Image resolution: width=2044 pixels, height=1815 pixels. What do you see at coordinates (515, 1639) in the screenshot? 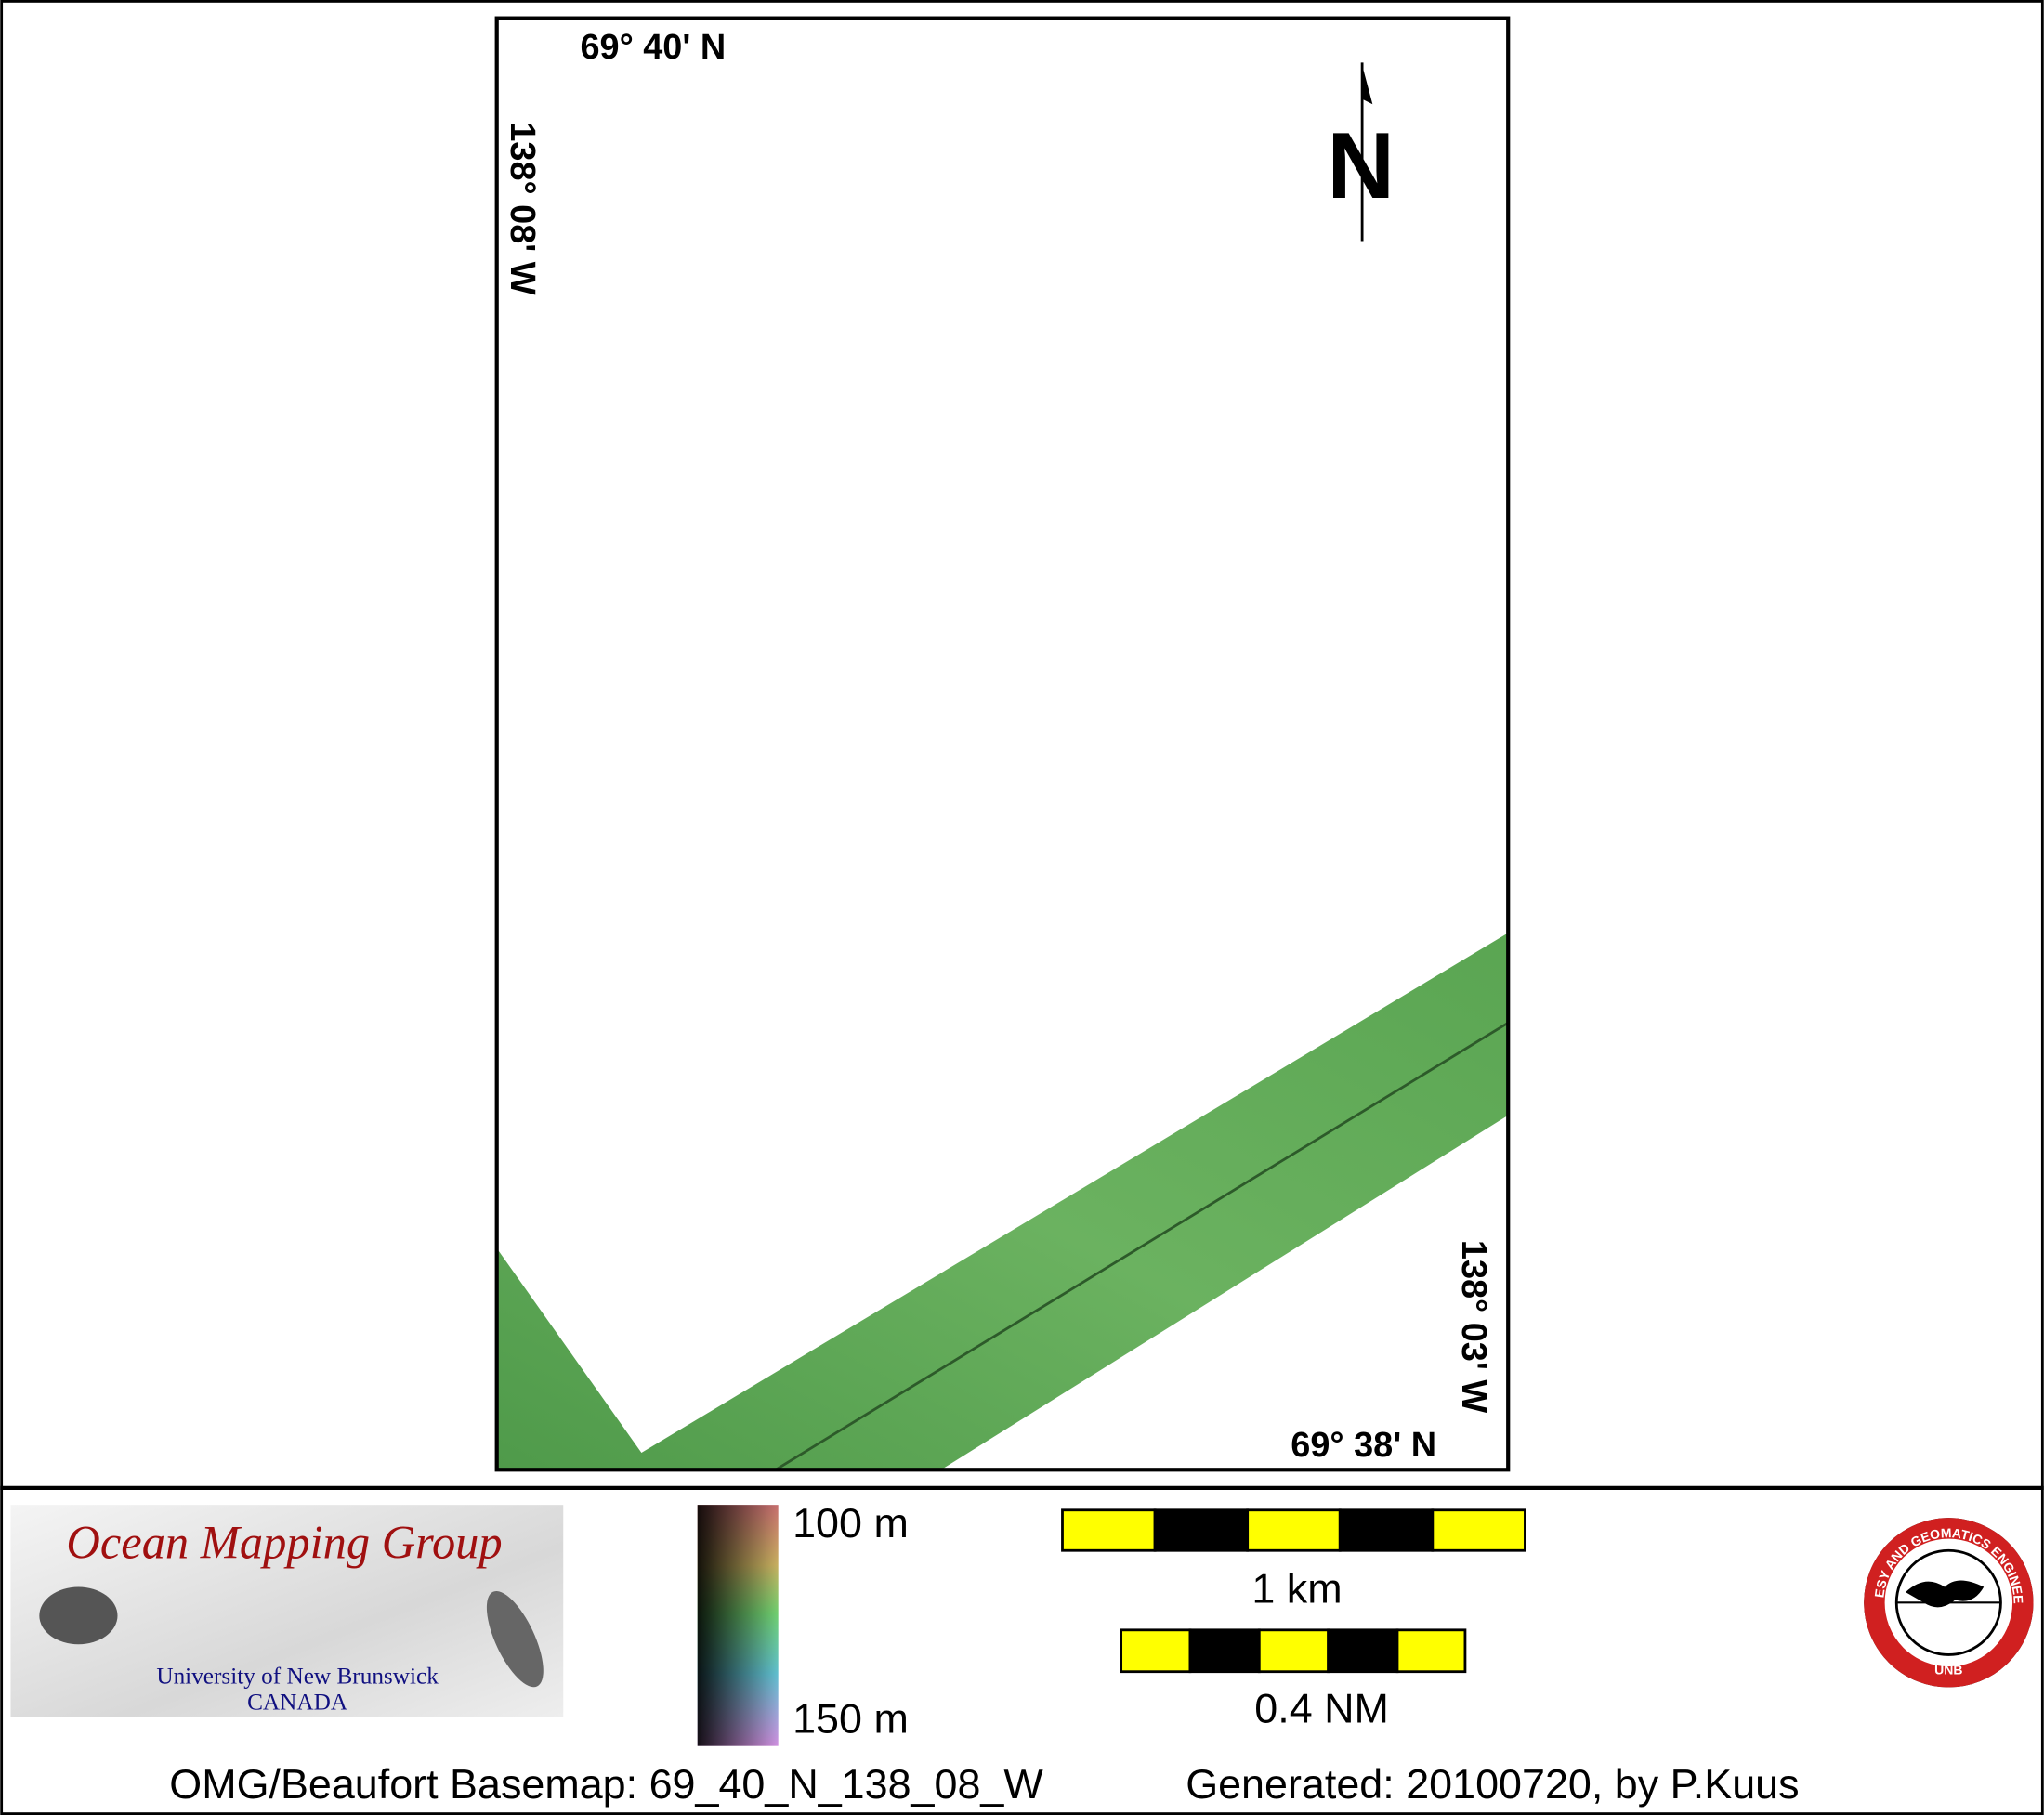
I see `logo-sonar` at bounding box center [515, 1639].